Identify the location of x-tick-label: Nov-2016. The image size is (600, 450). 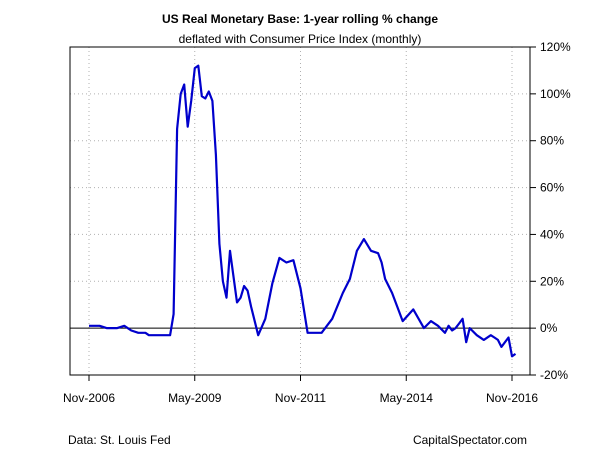
(512, 398).